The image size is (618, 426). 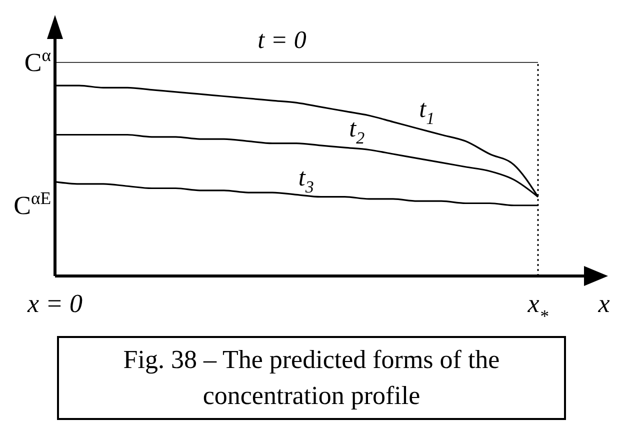 I want to click on annotation: C$^{αE}$, so click(x=32, y=204).